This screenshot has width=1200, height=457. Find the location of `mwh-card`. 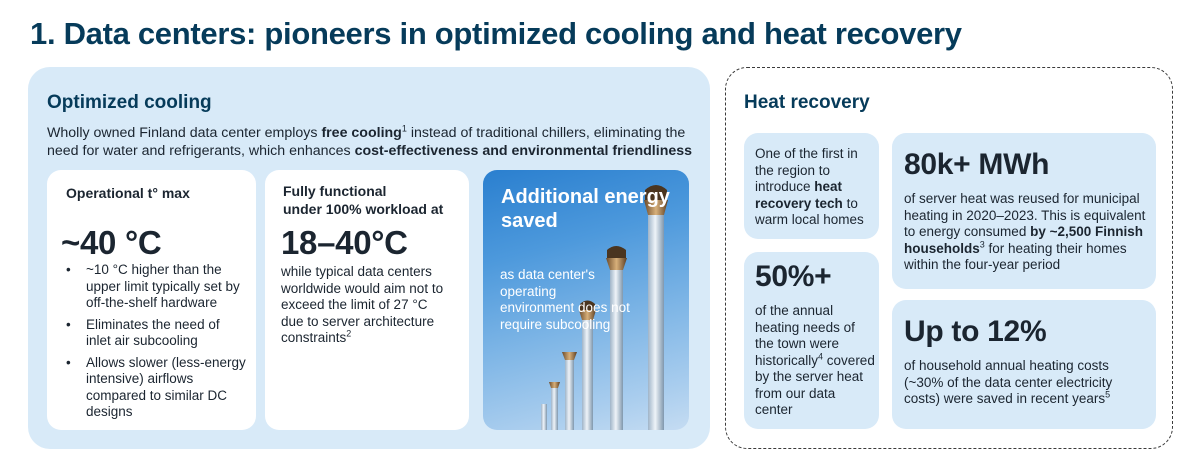

mwh-card is located at coordinates (1024, 211).